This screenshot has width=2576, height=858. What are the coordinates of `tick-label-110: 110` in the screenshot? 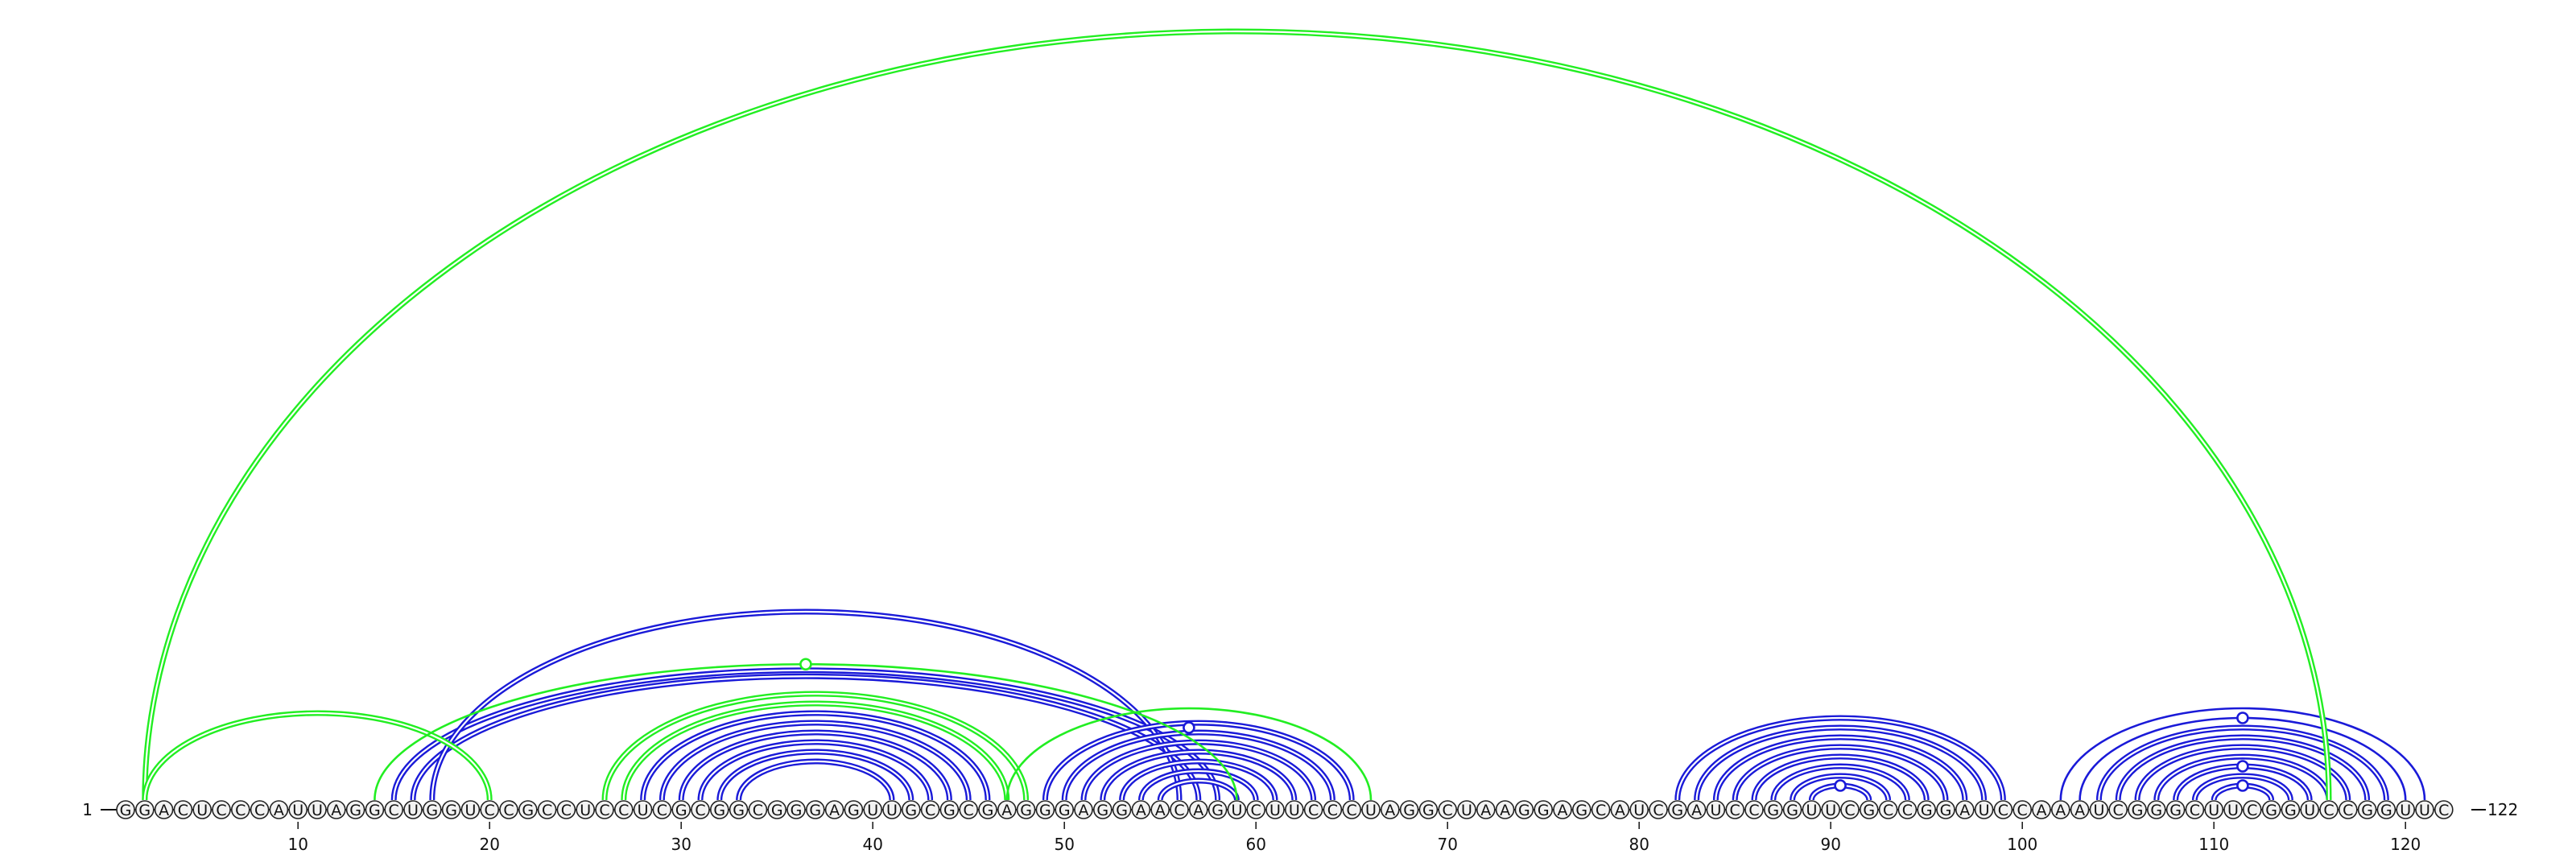 It's located at (2213, 845).